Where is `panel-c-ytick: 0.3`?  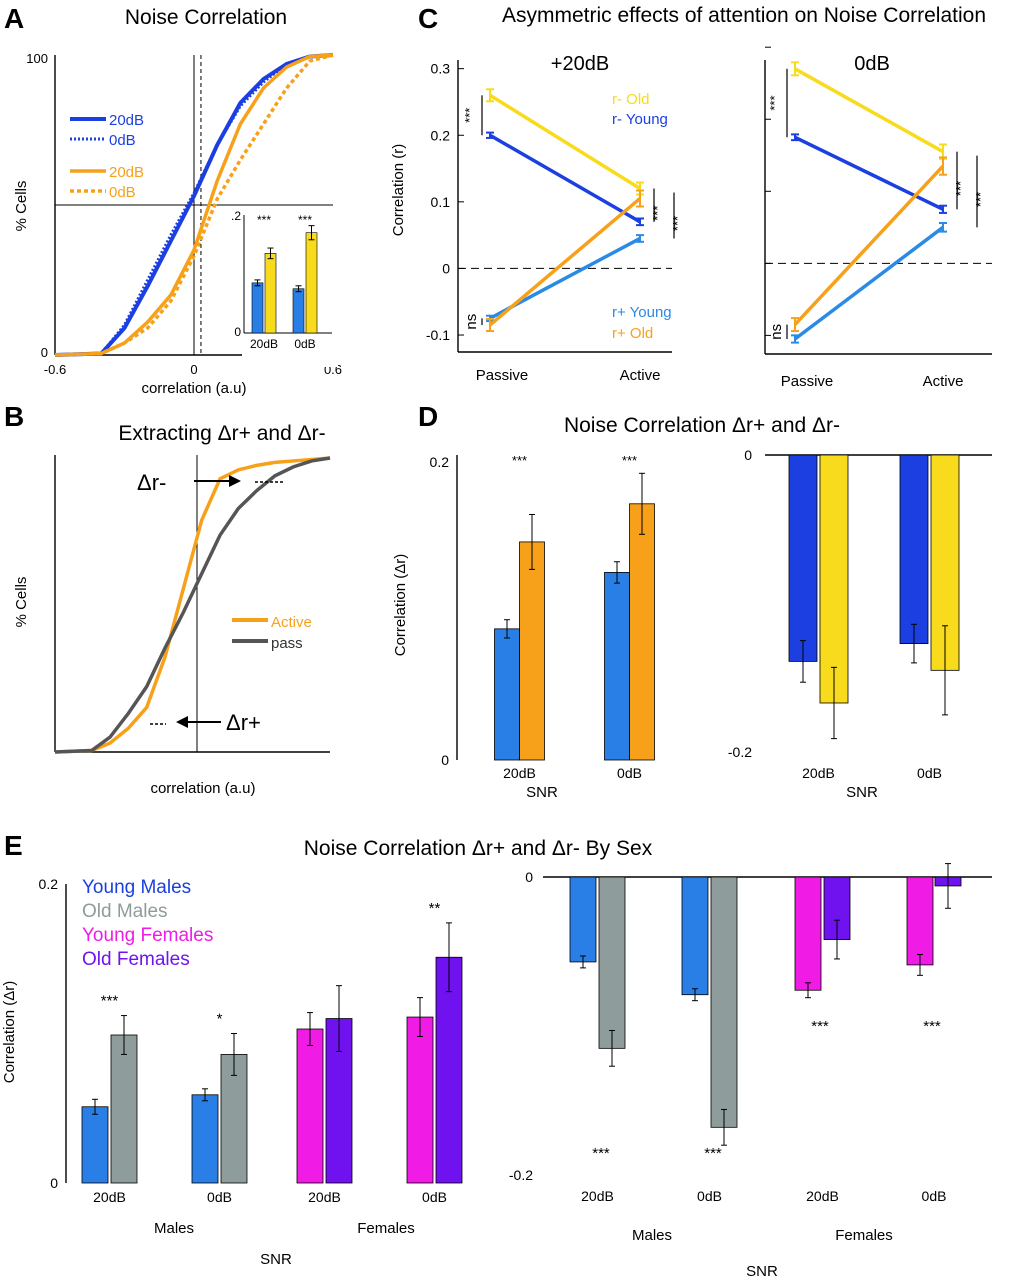 panel-c-ytick: 0.3 is located at coordinates (441, 69).